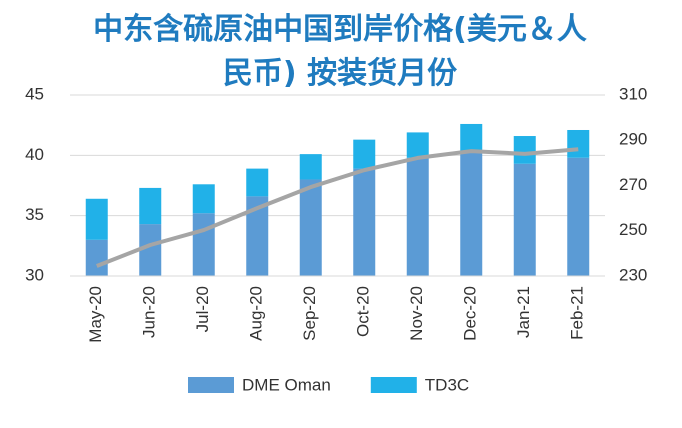 This screenshot has width=682, height=428. Describe the element at coordinates (633, 229) in the screenshot. I see `y2-tick-label: 250` at that location.